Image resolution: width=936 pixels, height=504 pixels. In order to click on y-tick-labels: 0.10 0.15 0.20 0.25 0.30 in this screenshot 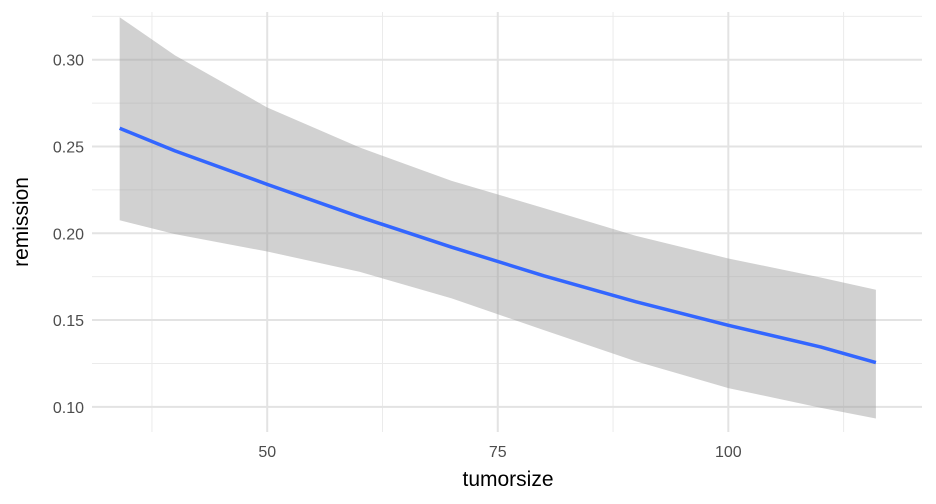, I will do `click(68, 235)`.